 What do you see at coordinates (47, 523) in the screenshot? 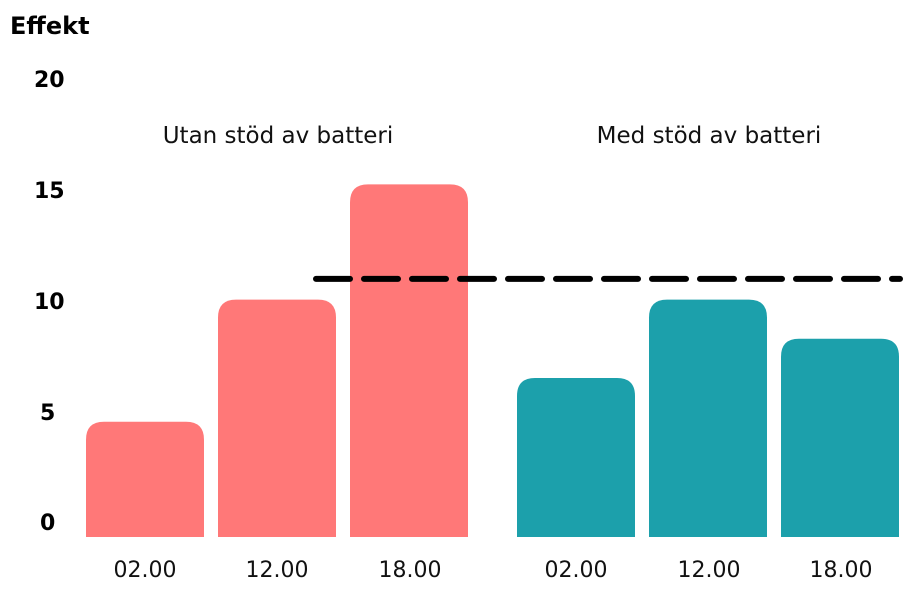
I see `y-tick-label: 0` at bounding box center [47, 523].